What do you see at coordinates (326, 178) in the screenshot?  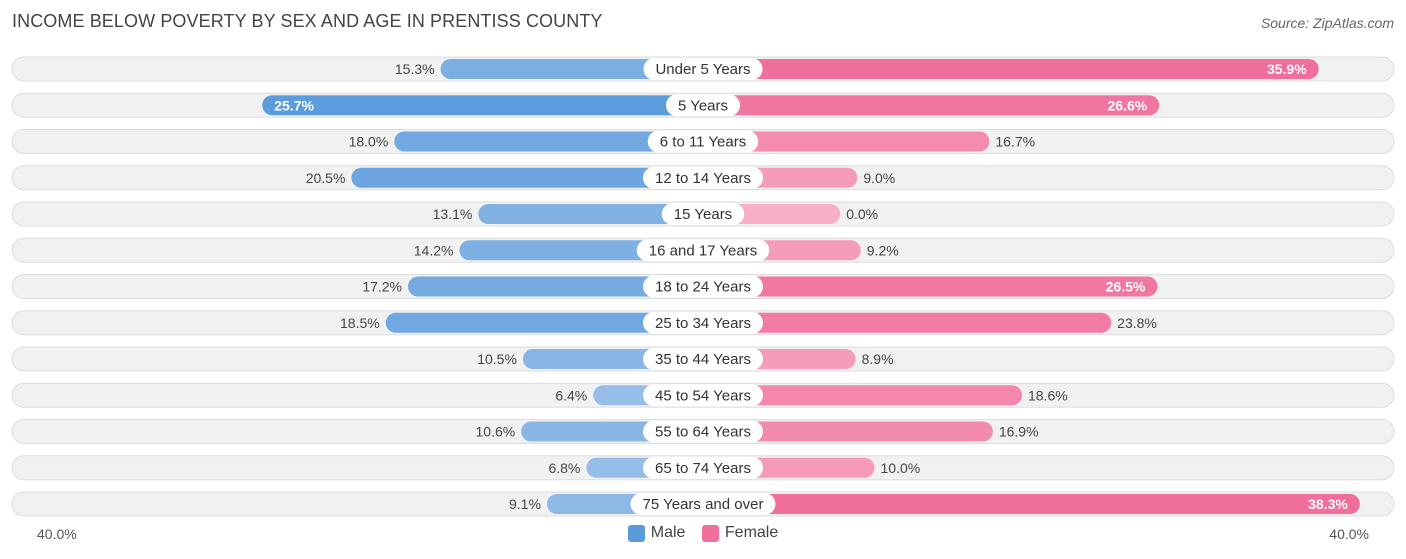 I see `male-value-label: 20.5%` at bounding box center [326, 178].